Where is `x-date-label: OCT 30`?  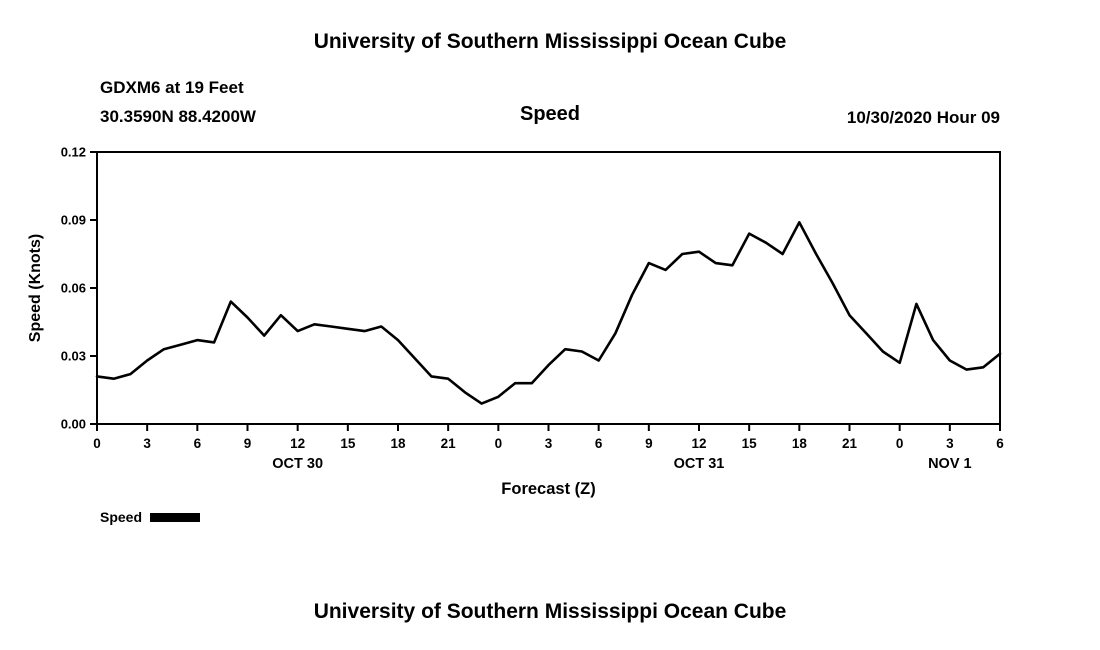
x-date-label: OCT 30 is located at coordinates (297, 464).